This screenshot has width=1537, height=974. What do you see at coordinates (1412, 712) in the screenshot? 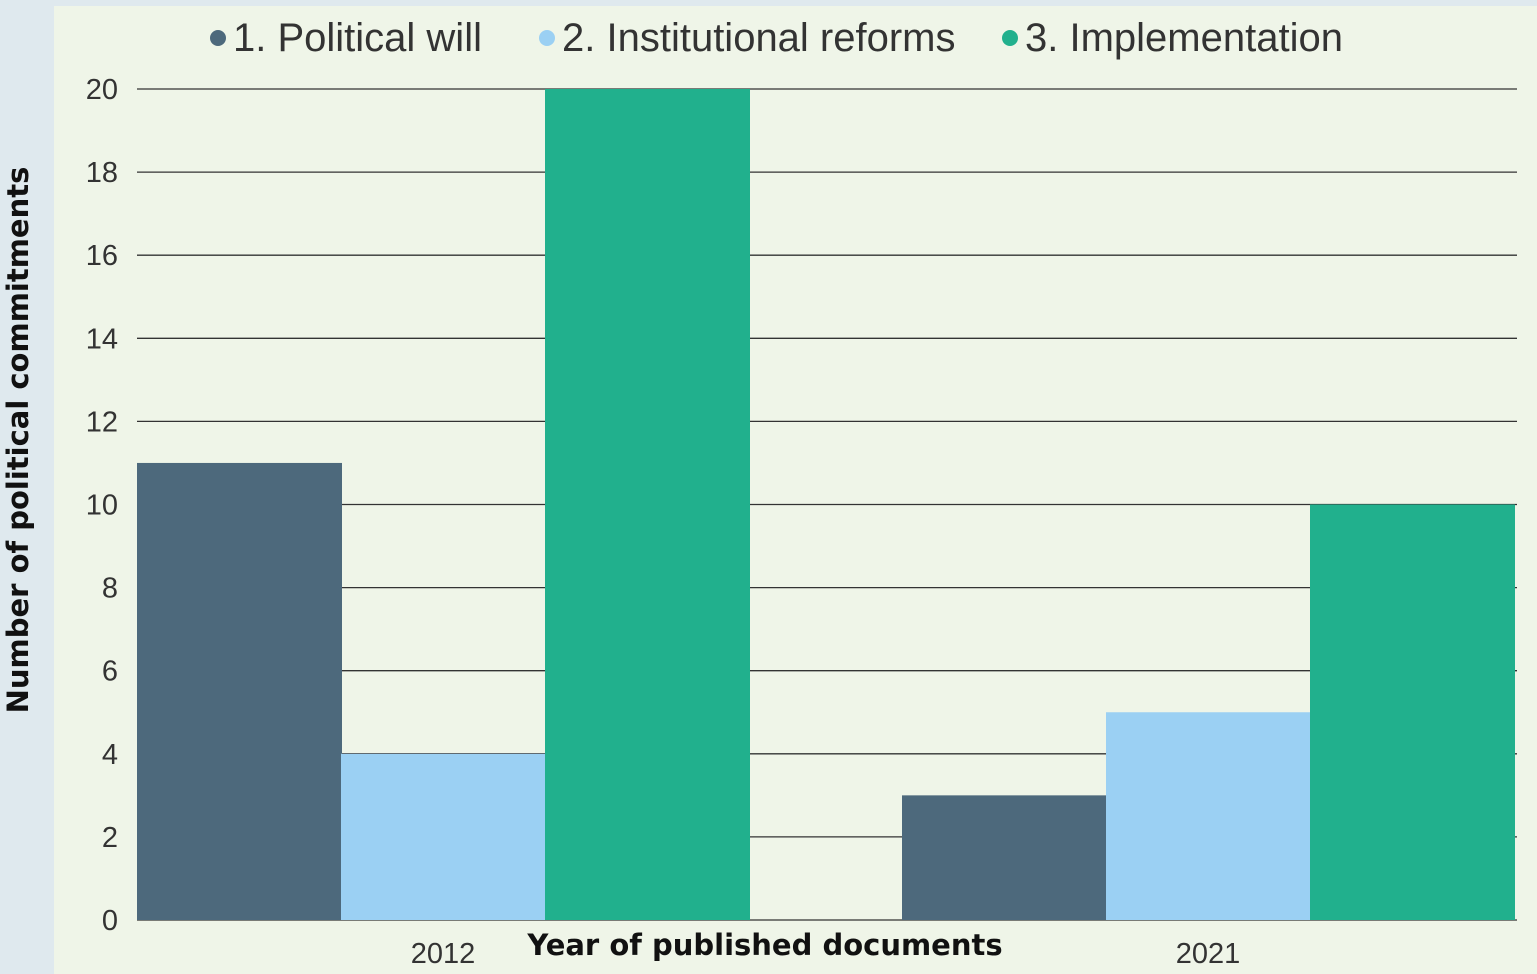
I see `bar-3-2021` at bounding box center [1412, 712].